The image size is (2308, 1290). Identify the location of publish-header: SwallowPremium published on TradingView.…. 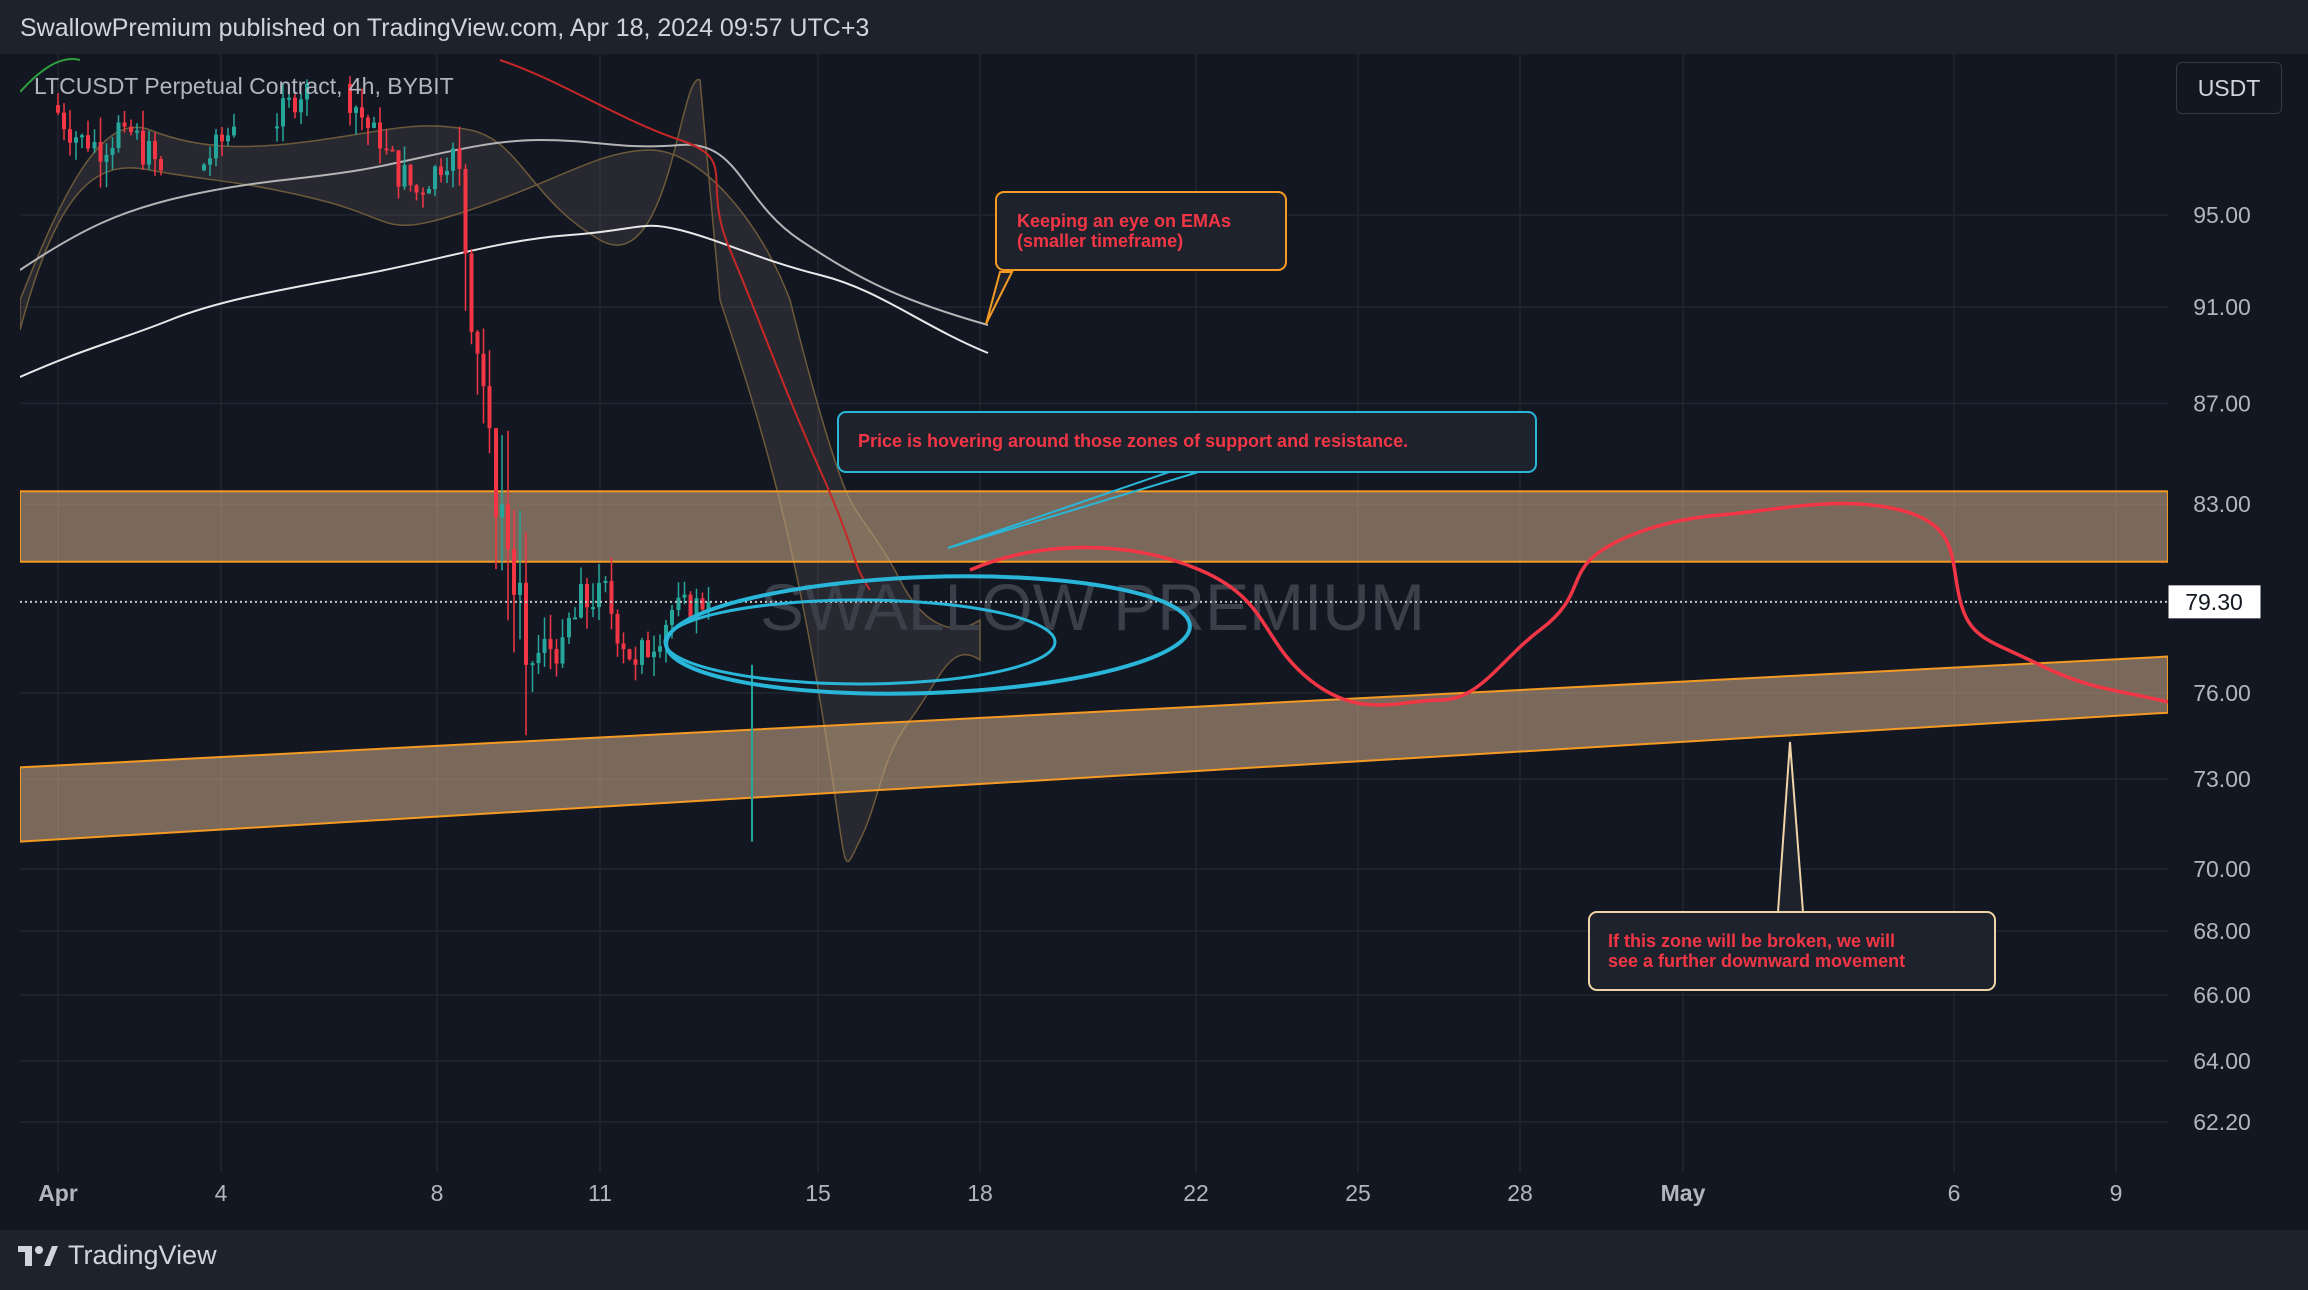
(1154, 27).